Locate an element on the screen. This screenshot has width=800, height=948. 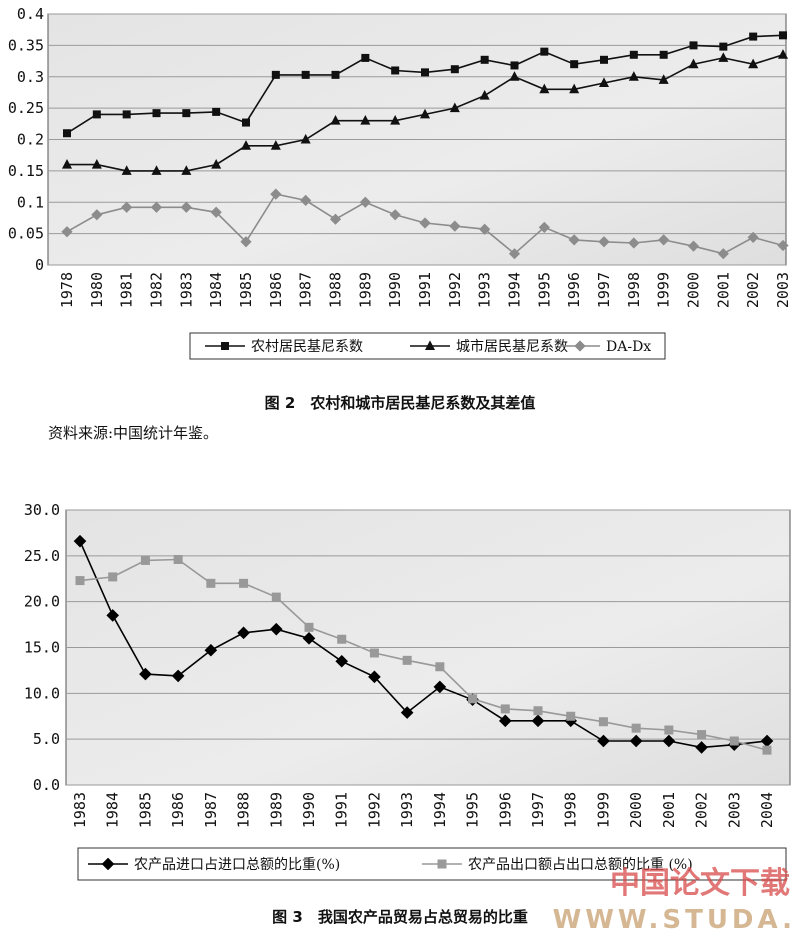
y-tick-label: 30.0 is located at coordinates (42, 510).